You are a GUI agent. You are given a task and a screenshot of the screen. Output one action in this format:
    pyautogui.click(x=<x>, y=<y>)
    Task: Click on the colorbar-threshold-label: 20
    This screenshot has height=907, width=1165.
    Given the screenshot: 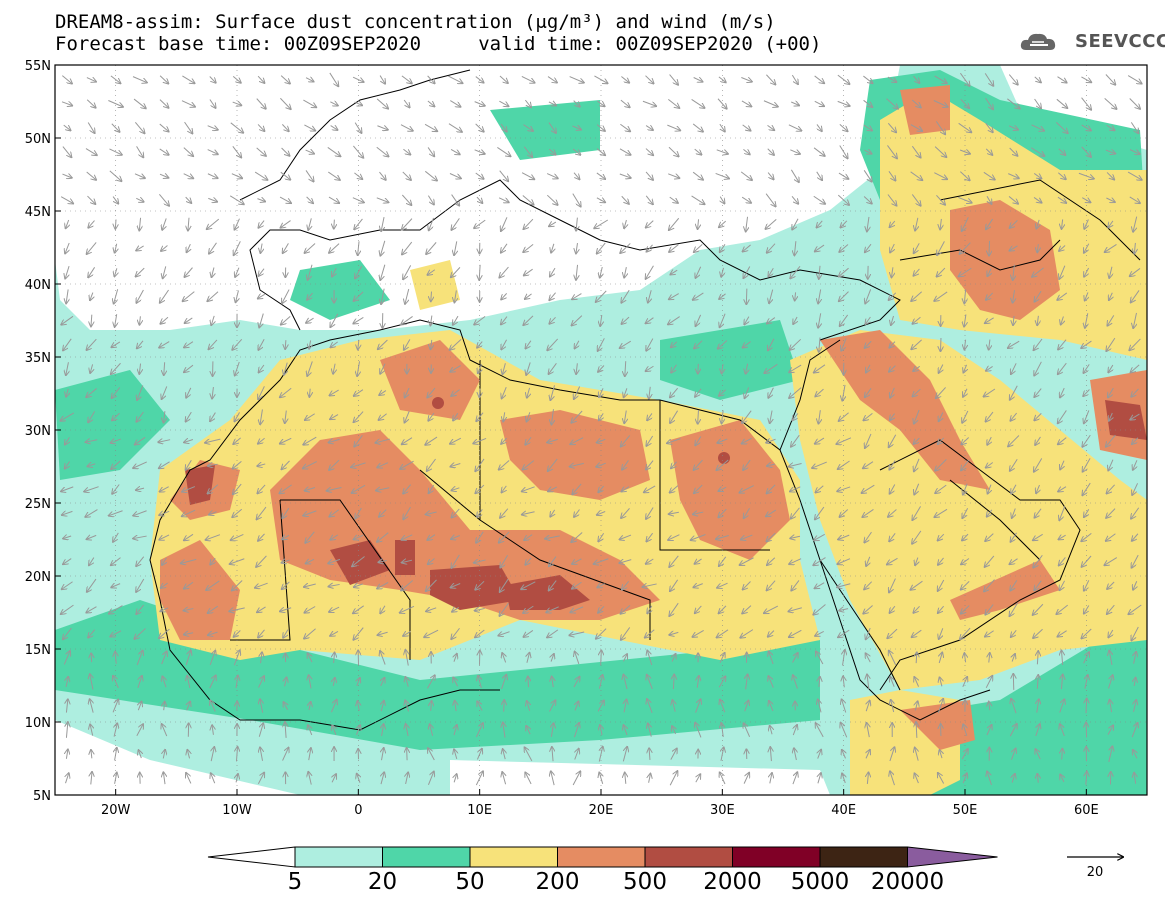 What is the action you would take?
    pyautogui.click(x=382, y=882)
    